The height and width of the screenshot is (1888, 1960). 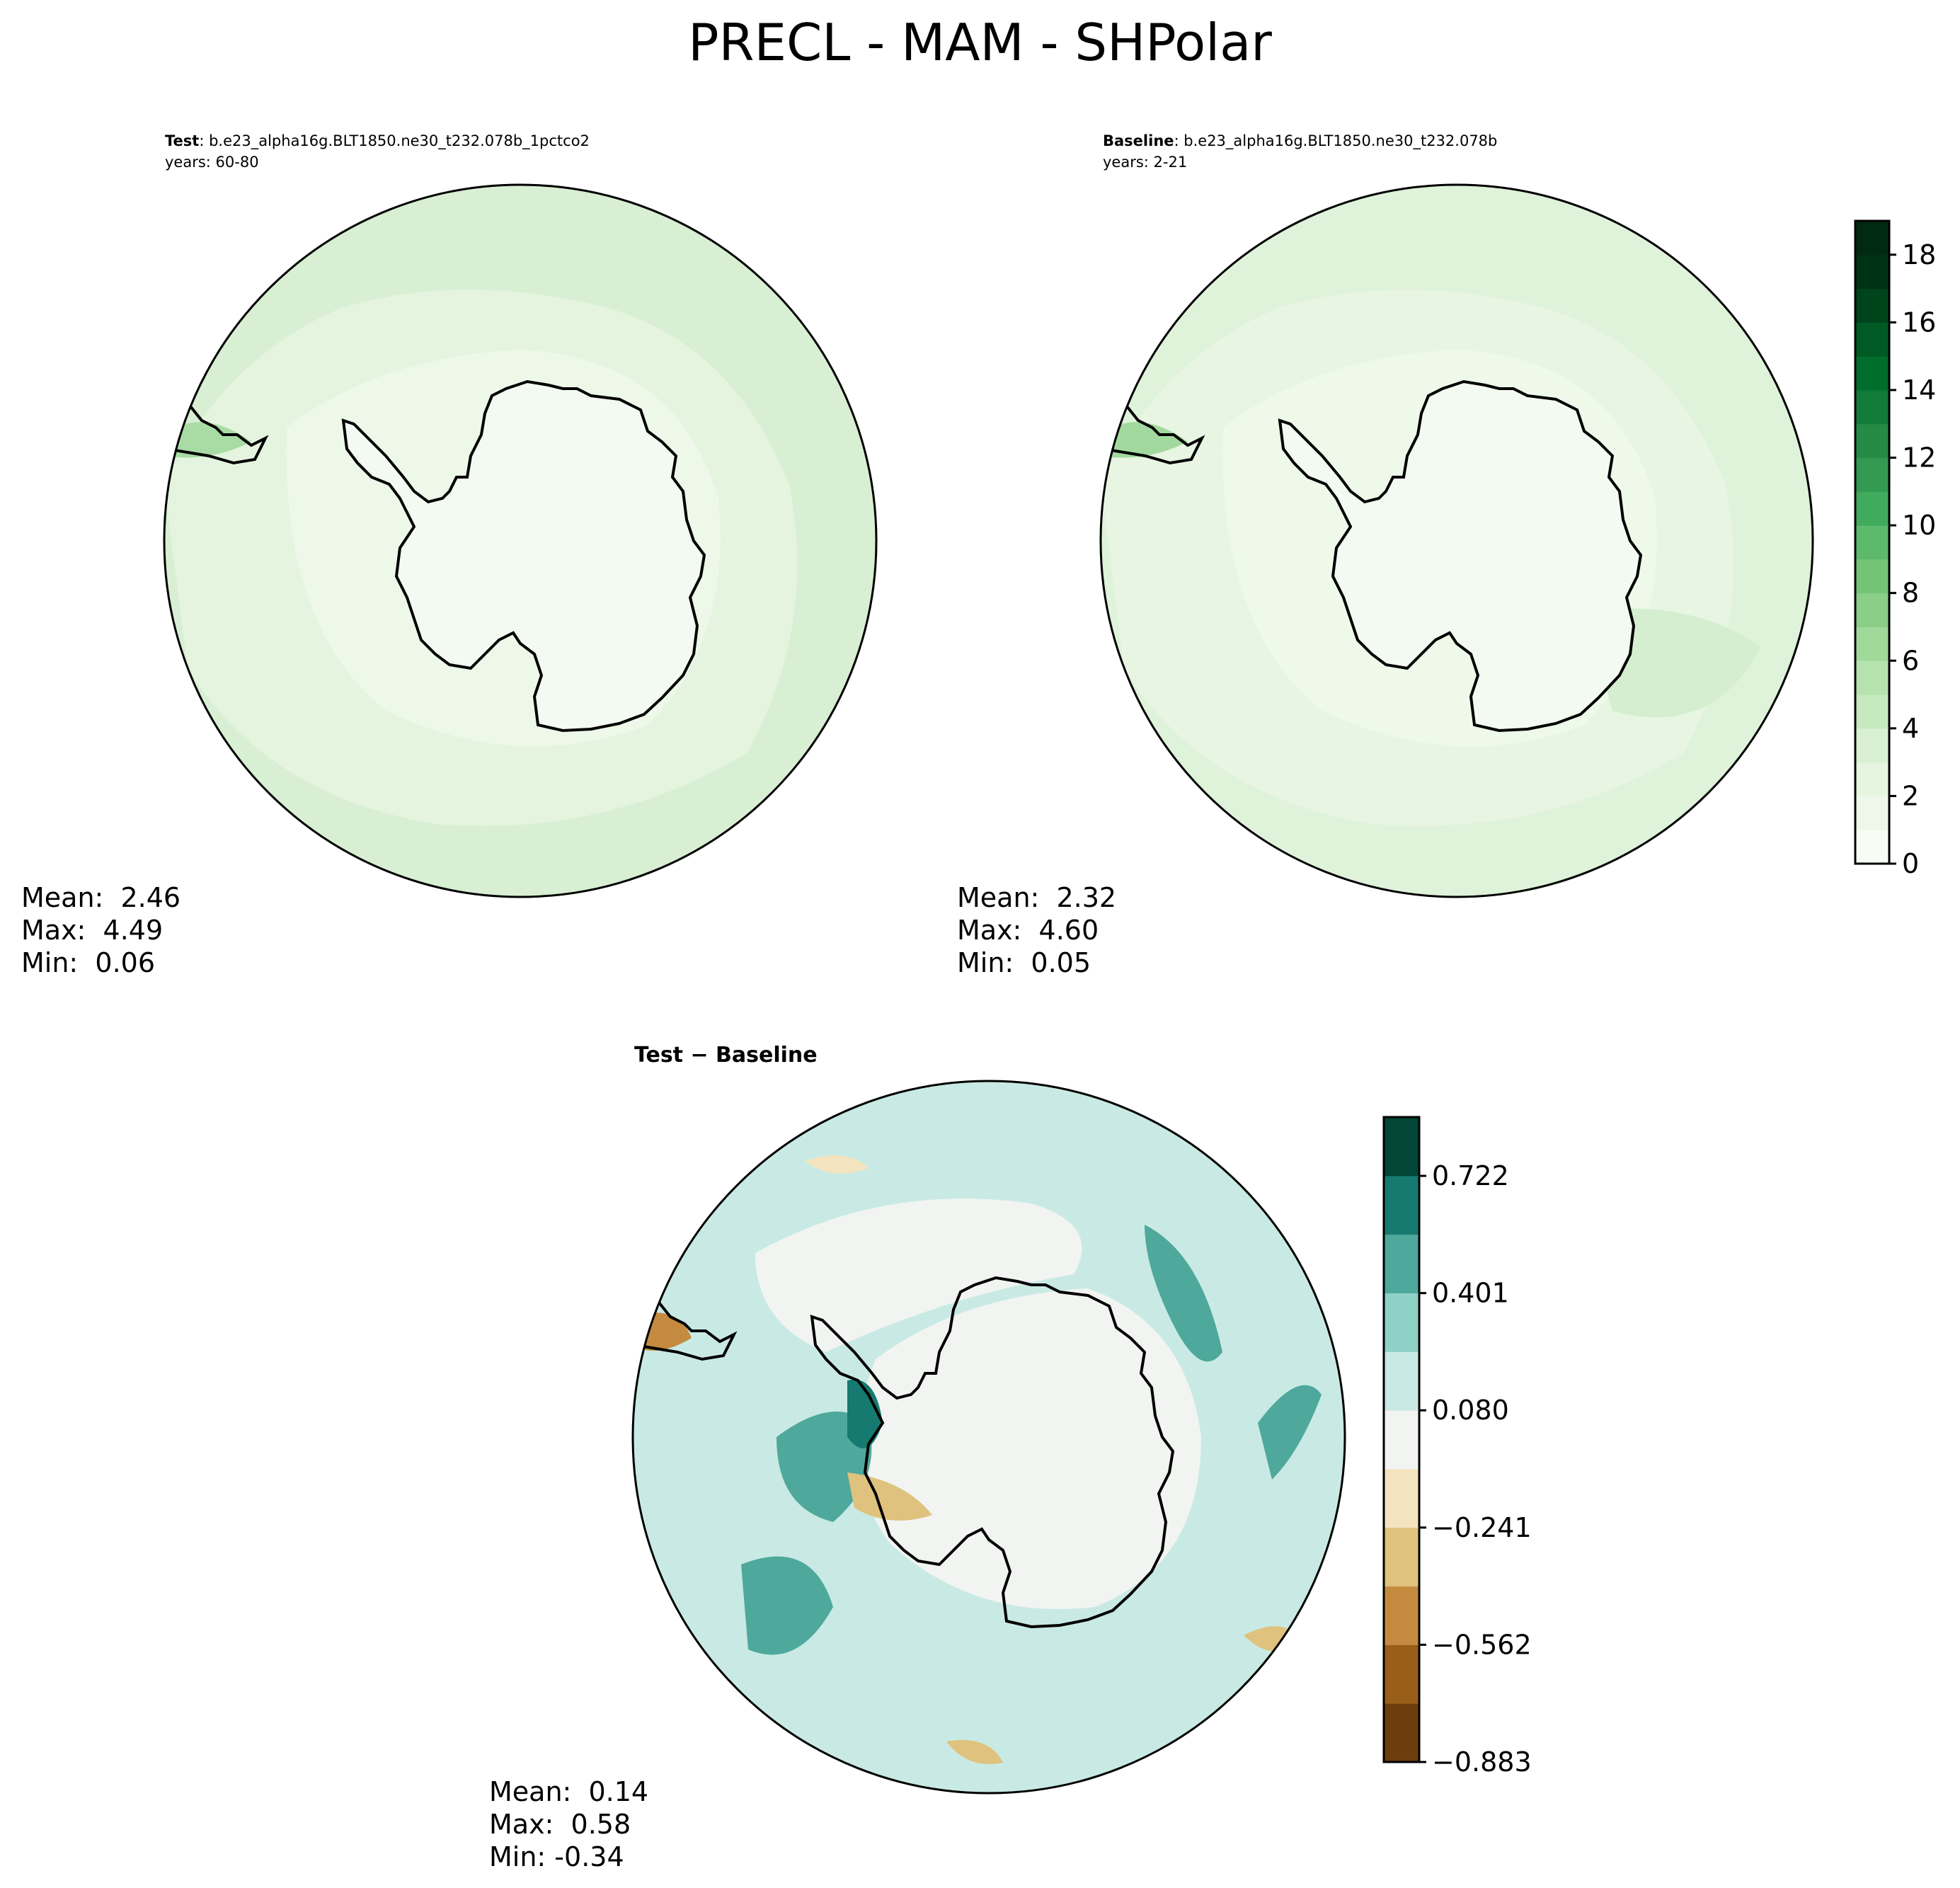 What do you see at coordinates (1145, 162) in the screenshot?
I see `baseline-years: years: 2-21` at bounding box center [1145, 162].